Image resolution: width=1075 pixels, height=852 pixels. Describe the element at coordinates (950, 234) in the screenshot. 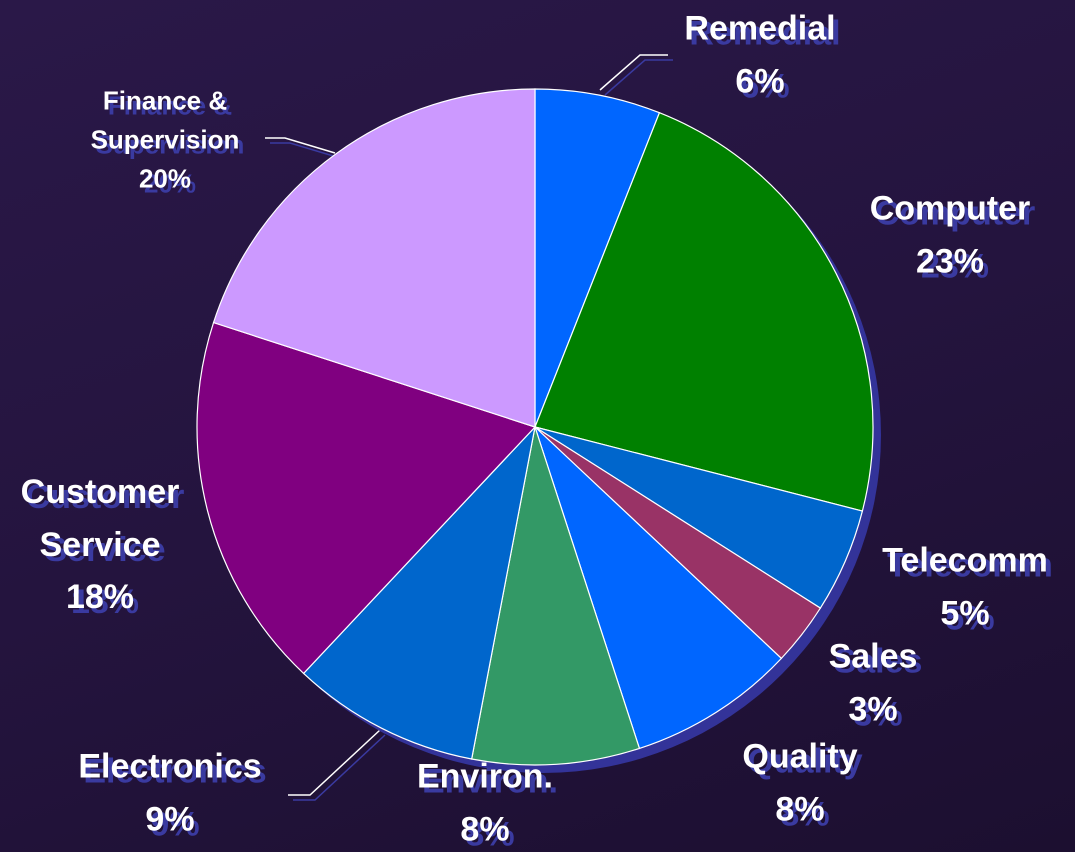

I see `slice-label: Computer 23%` at that location.